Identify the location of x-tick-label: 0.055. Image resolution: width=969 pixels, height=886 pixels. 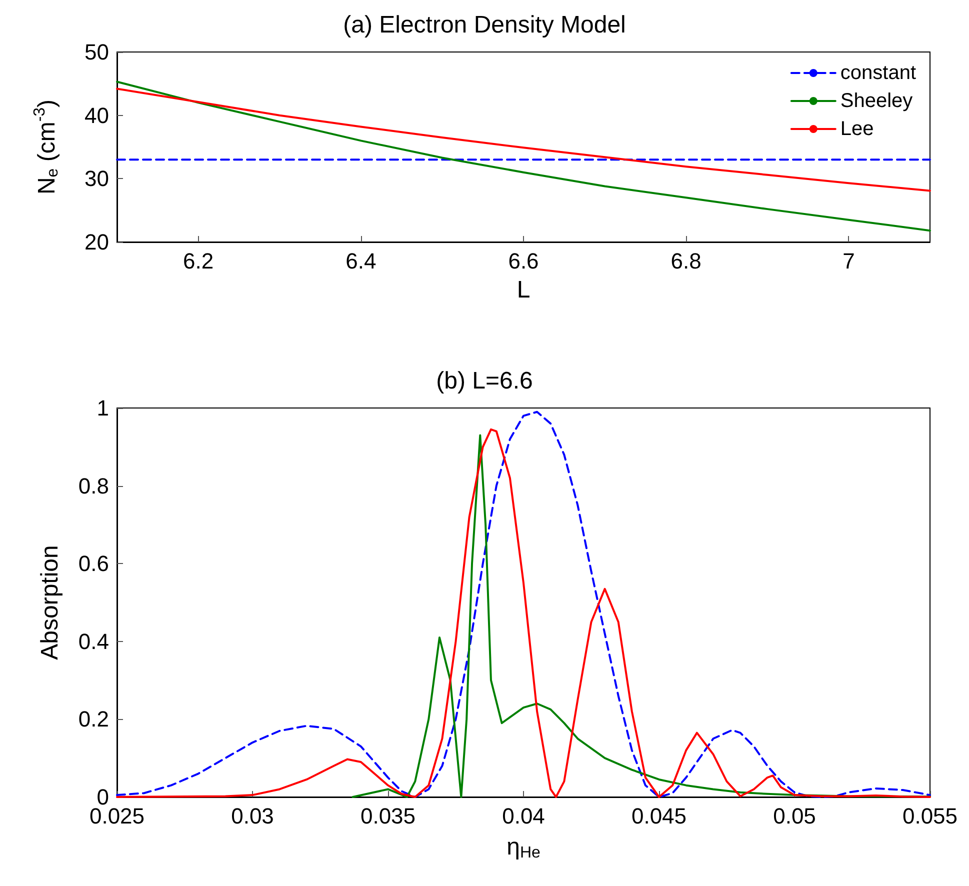
(930, 816).